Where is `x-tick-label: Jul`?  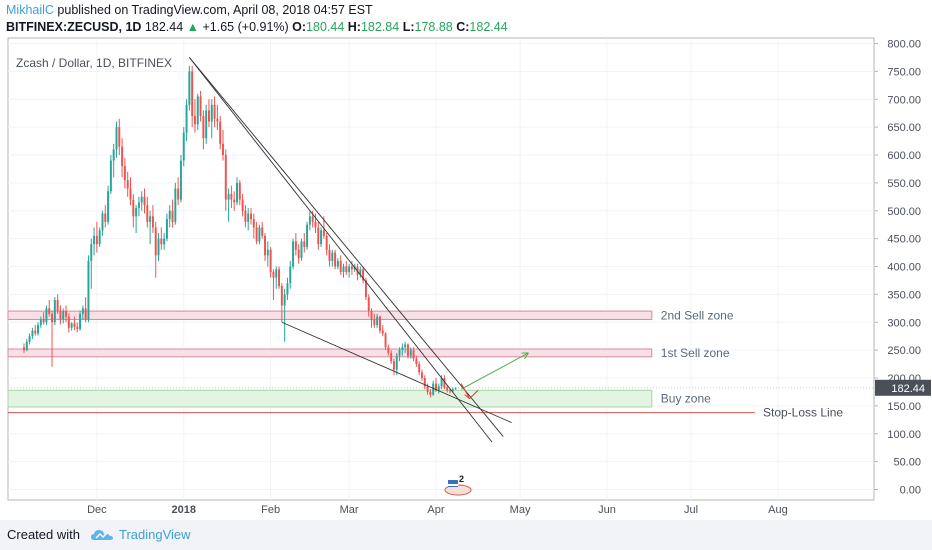
x-tick-label: Jul is located at coordinates (691, 510).